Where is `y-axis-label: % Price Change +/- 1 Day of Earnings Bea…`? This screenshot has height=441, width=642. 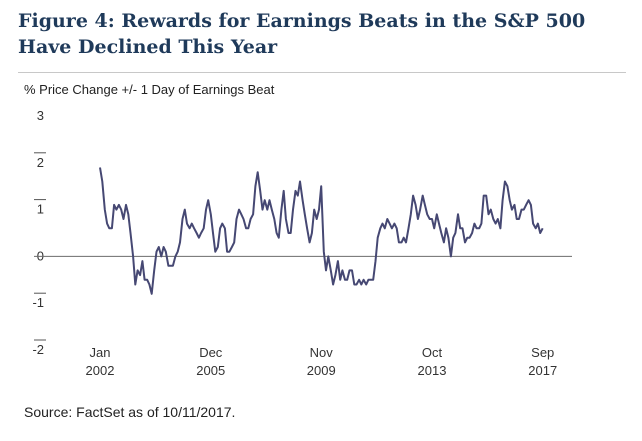 y-axis-label: % Price Change +/- 1 Day of Earnings Bea… is located at coordinates (149, 89).